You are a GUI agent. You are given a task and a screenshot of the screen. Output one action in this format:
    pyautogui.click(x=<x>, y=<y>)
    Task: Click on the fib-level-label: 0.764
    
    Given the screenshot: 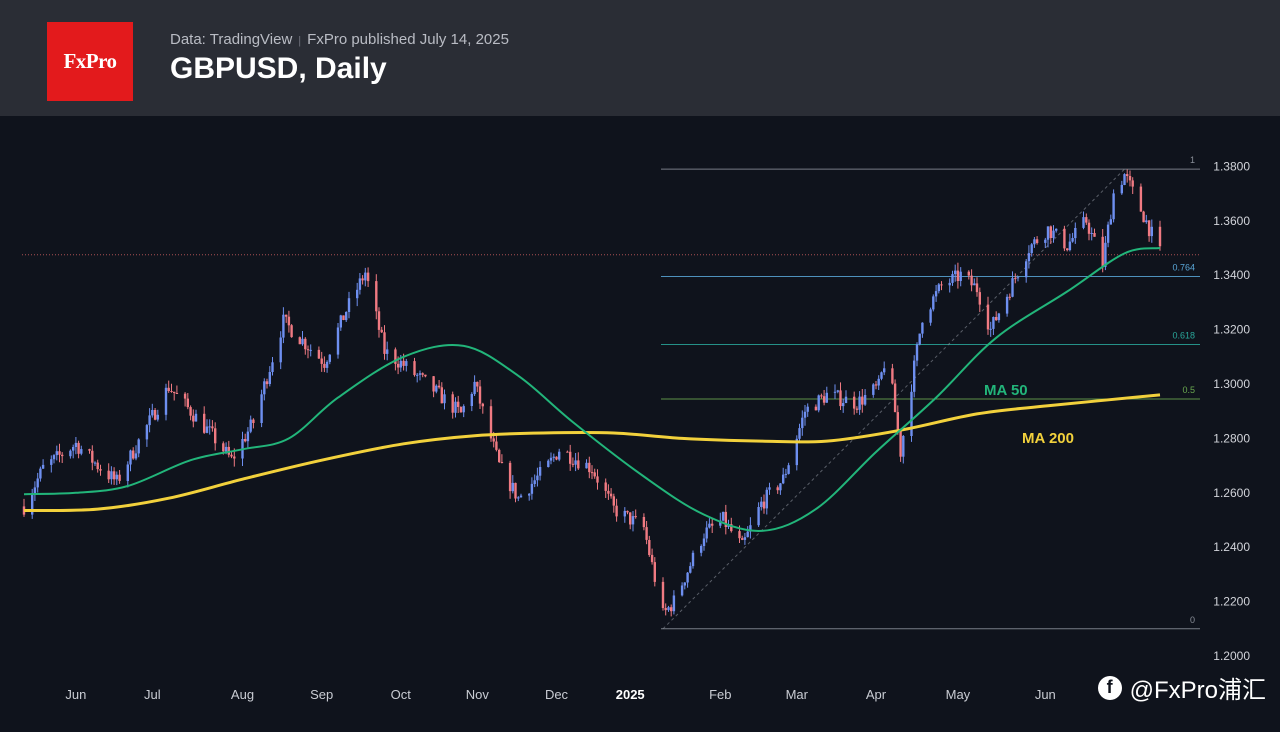 What is the action you would take?
    pyautogui.click(x=1183, y=268)
    